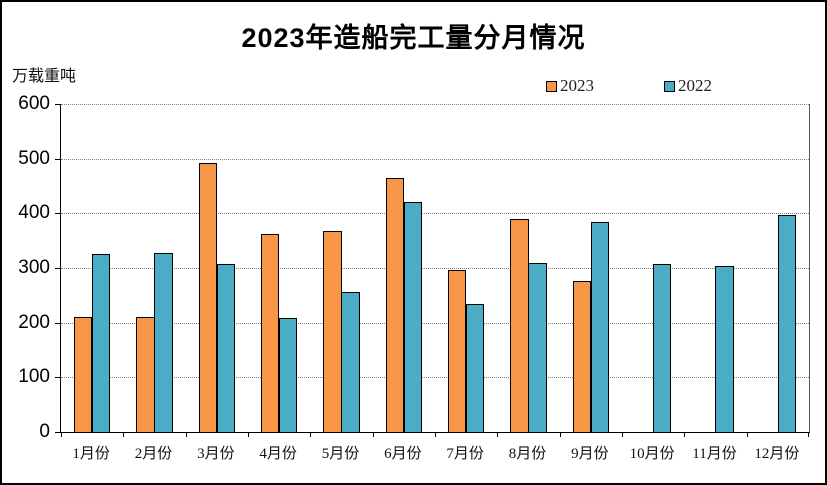  Describe the element at coordinates (34, 158) in the screenshot. I see `y-axis-tick-label: 500` at that location.